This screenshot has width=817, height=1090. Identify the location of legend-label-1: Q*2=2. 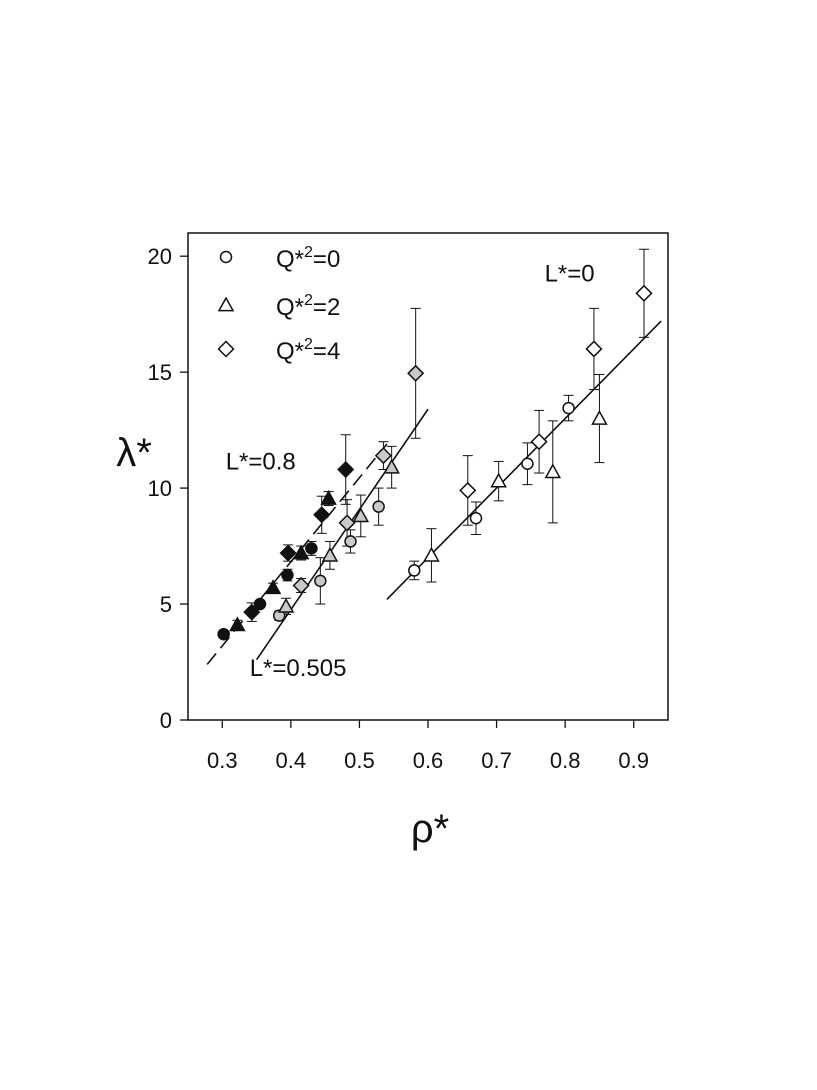
(308, 306).